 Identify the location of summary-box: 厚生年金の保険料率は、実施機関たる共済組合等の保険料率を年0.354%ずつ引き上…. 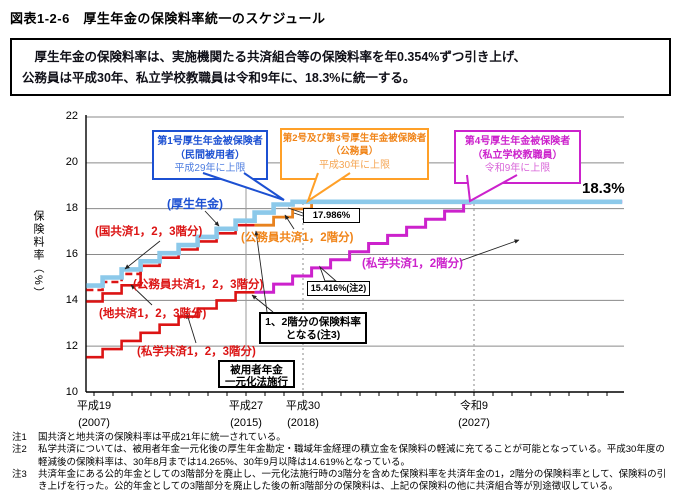
(340, 67).